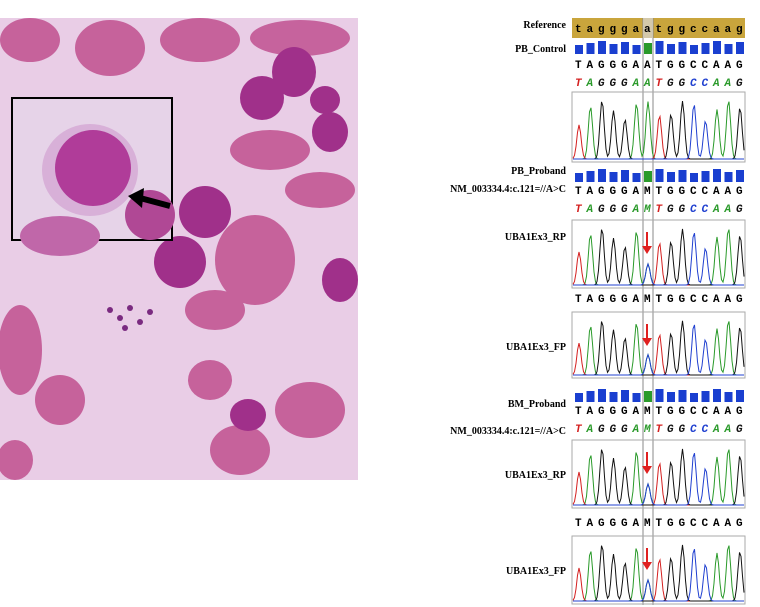 Image resolution: width=760 pixels, height=607 pixels. What do you see at coordinates (537, 404) in the screenshot?
I see `sample-label: BM_Proband` at bounding box center [537, 404].